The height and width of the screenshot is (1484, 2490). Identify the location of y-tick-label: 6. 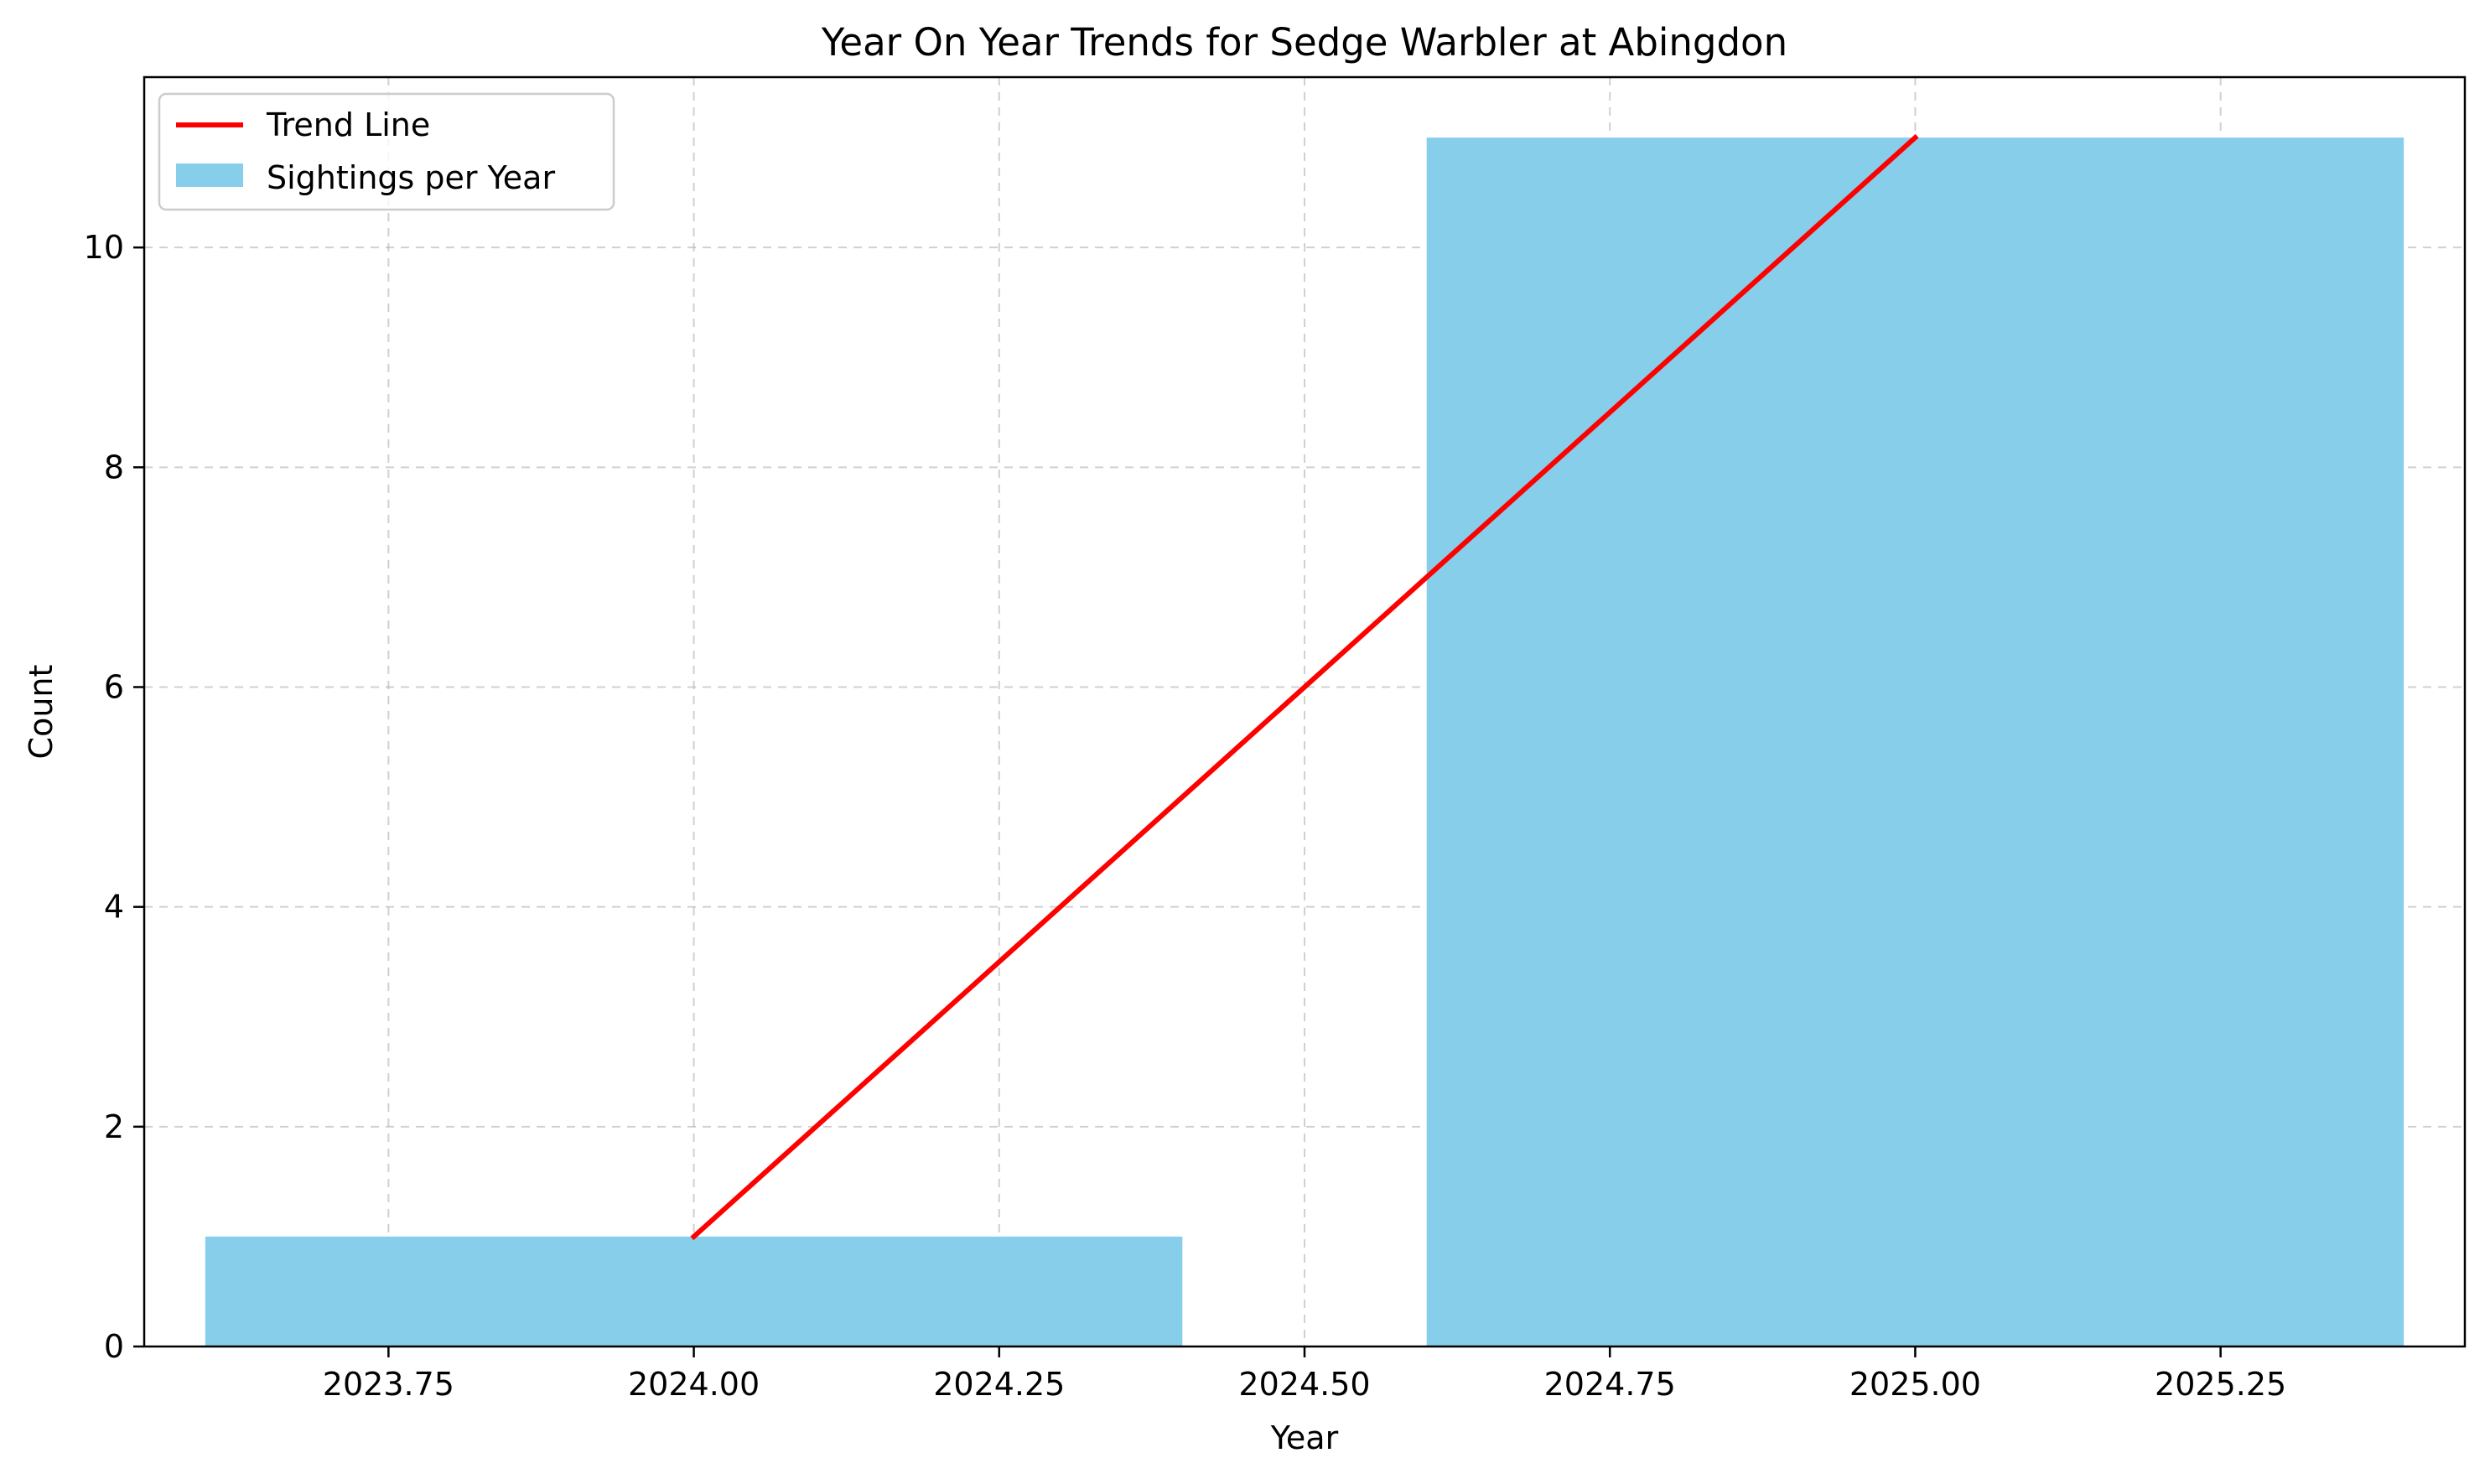
(114, 687).